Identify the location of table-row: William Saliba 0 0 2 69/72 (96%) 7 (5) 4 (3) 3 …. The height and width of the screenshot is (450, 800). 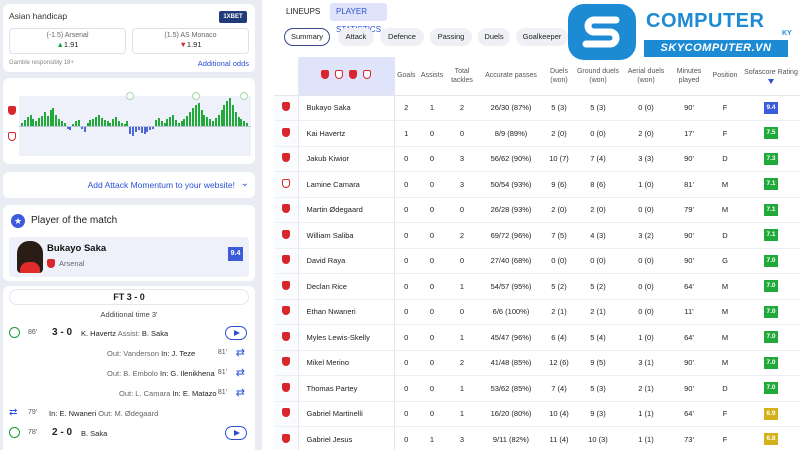
(537, 235).